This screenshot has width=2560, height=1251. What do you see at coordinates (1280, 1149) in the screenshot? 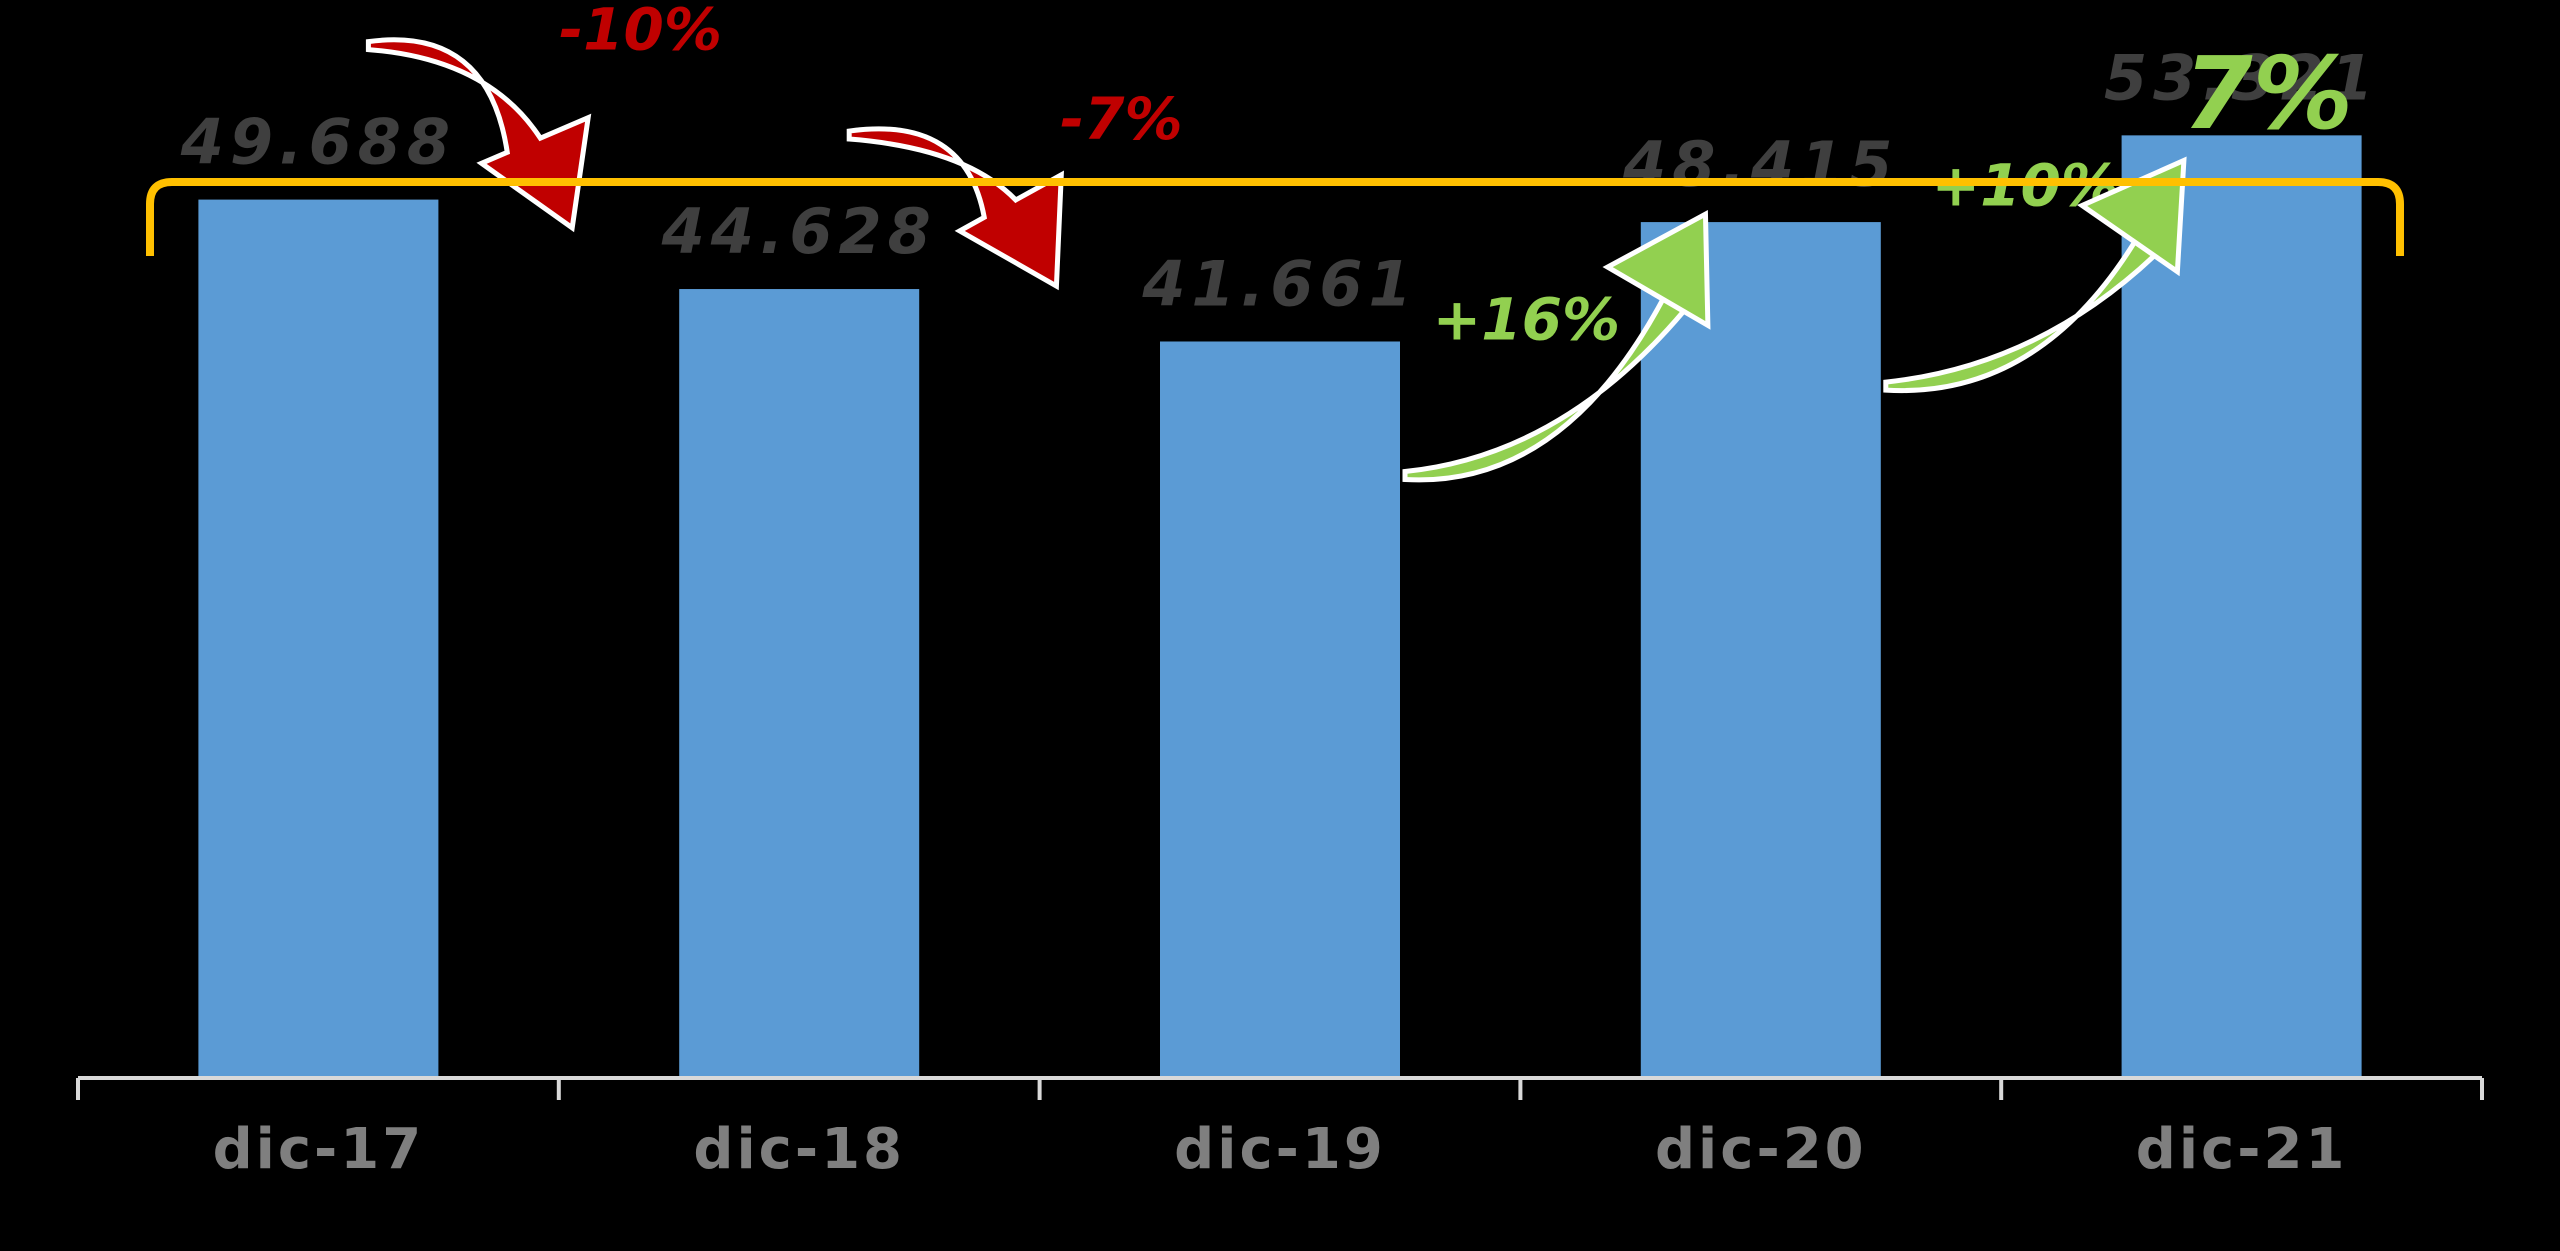
I see `x-tick-label: dic-19` at bounding box center [1280, 1149].